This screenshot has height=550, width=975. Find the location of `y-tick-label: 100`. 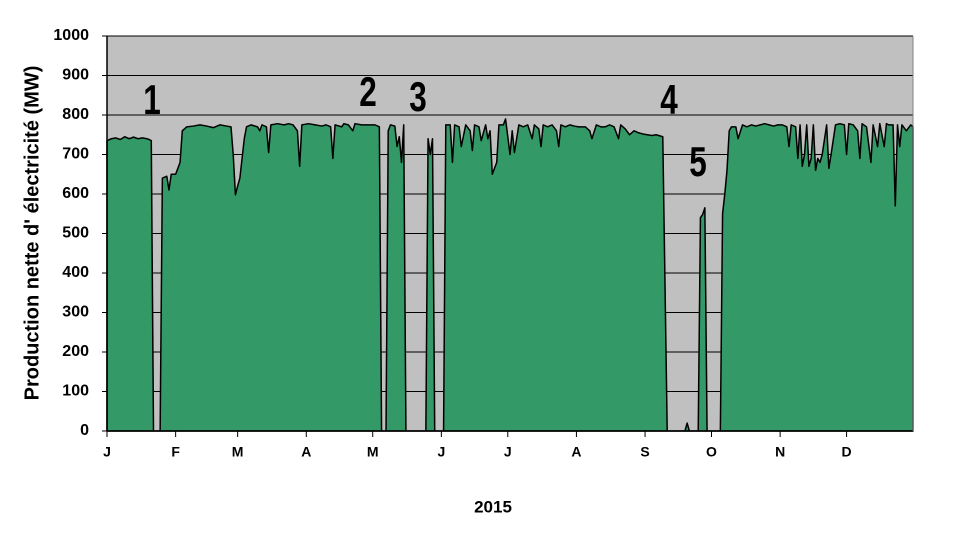

y-tick-label: 100 is located at coordinates (75, 391).